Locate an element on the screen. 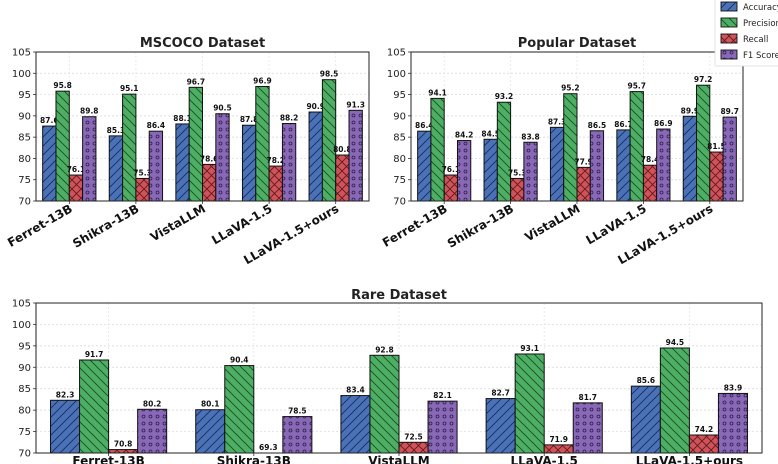  data-label: 82.7 is located at coordinates (500, 393).